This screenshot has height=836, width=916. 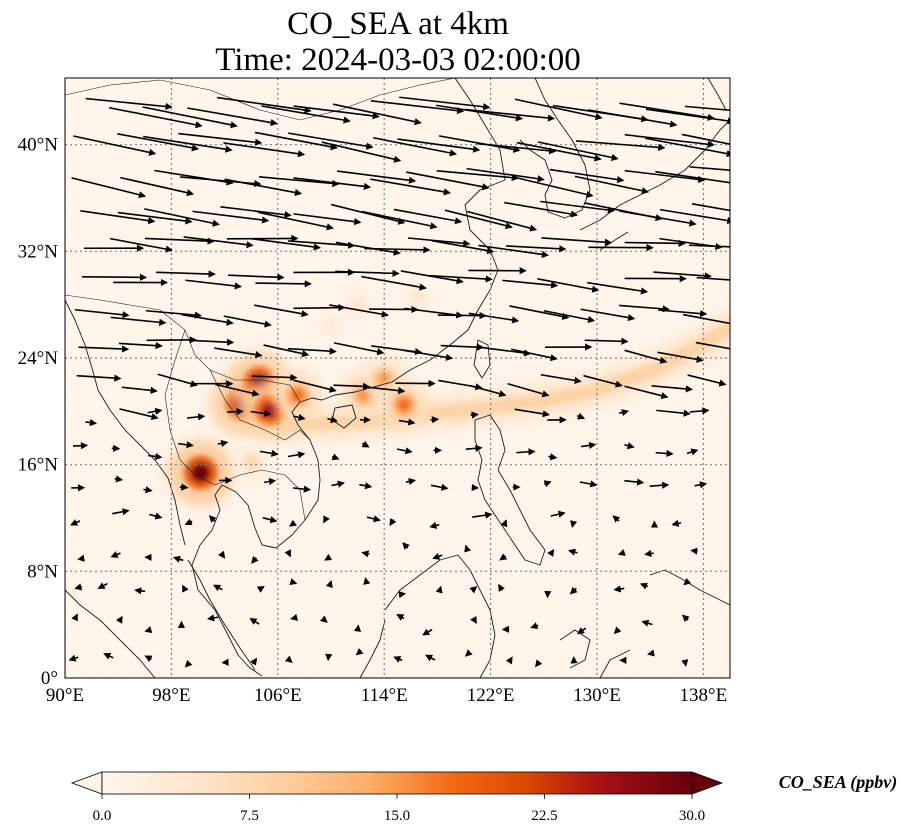 I want to click on lon-tick-label: 90°E, so click(x=65, y=695).